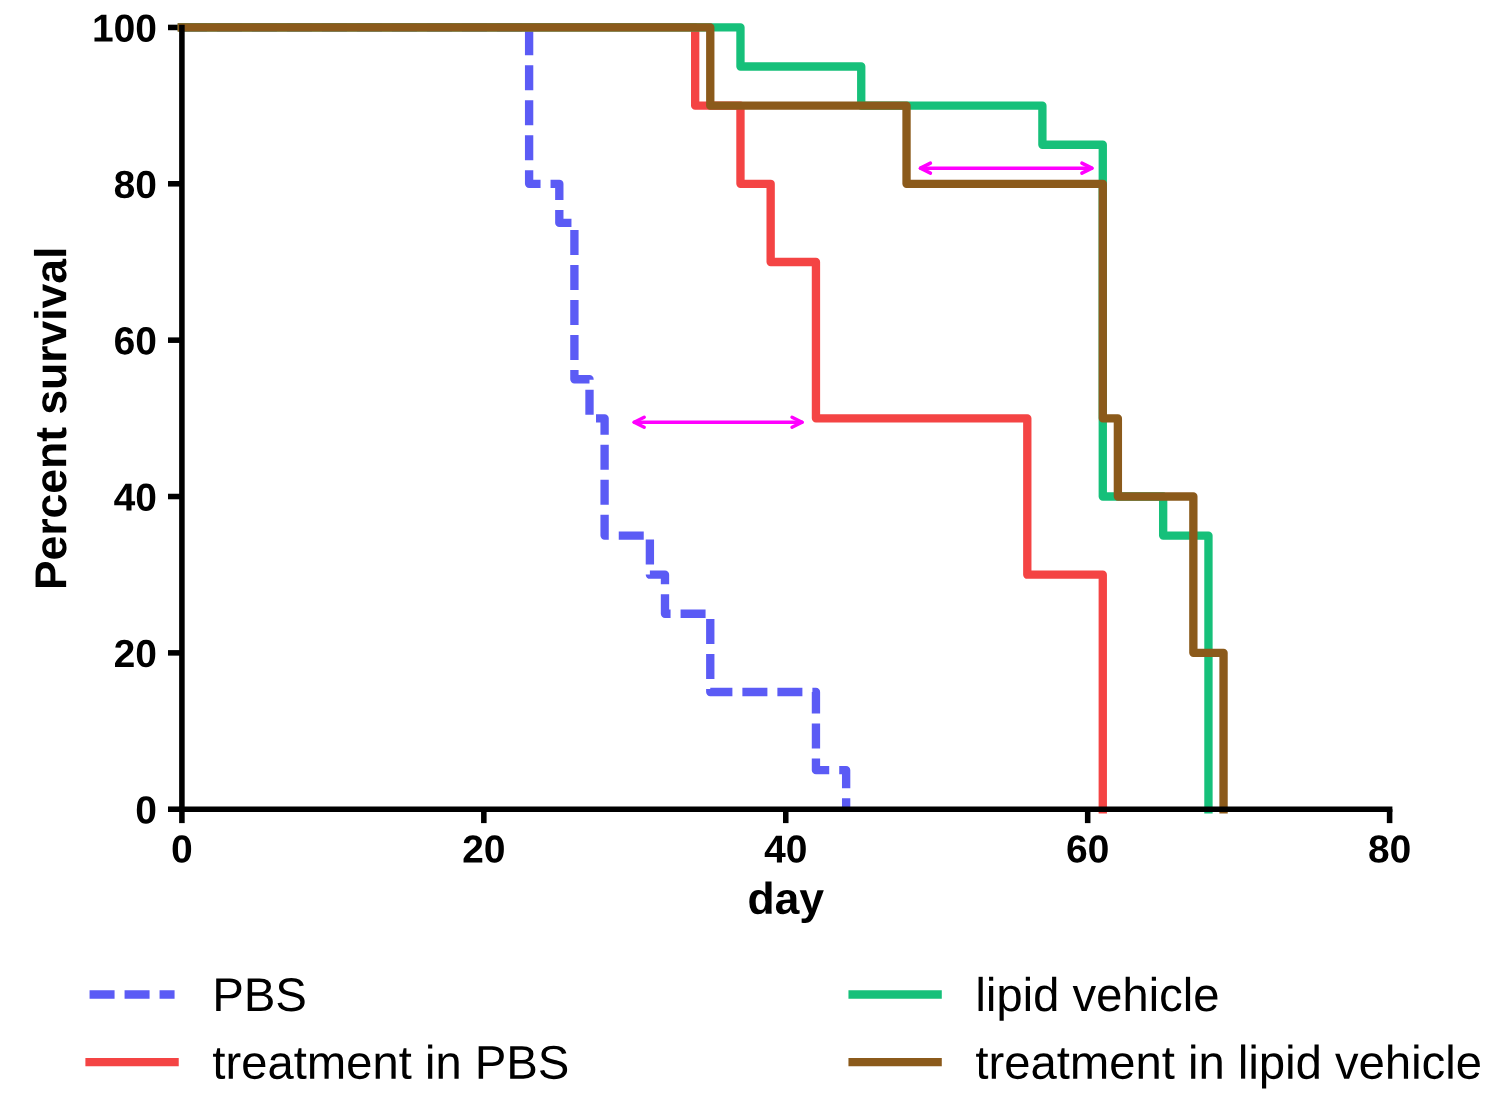 The image size is (1491, 1098). What do you see at coordinates (483, 849) in the screenshot?
I see `x-tick-label: 20` at bounding box center [483, 849].